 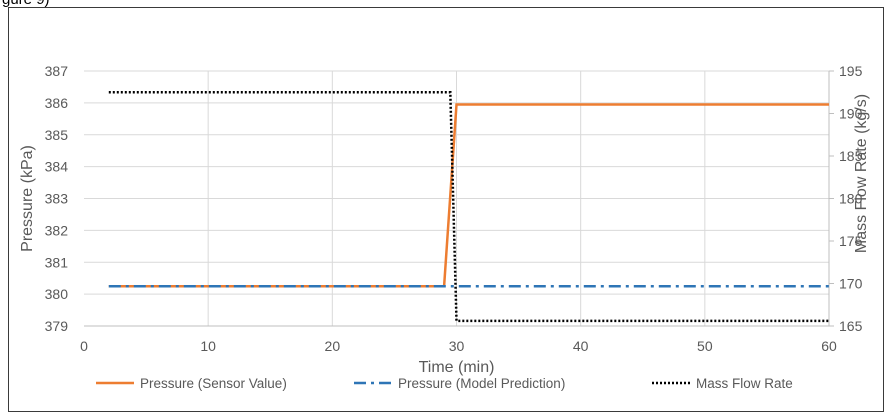 I want to click on y-tick-label: 383, so click(x=57, y=199).